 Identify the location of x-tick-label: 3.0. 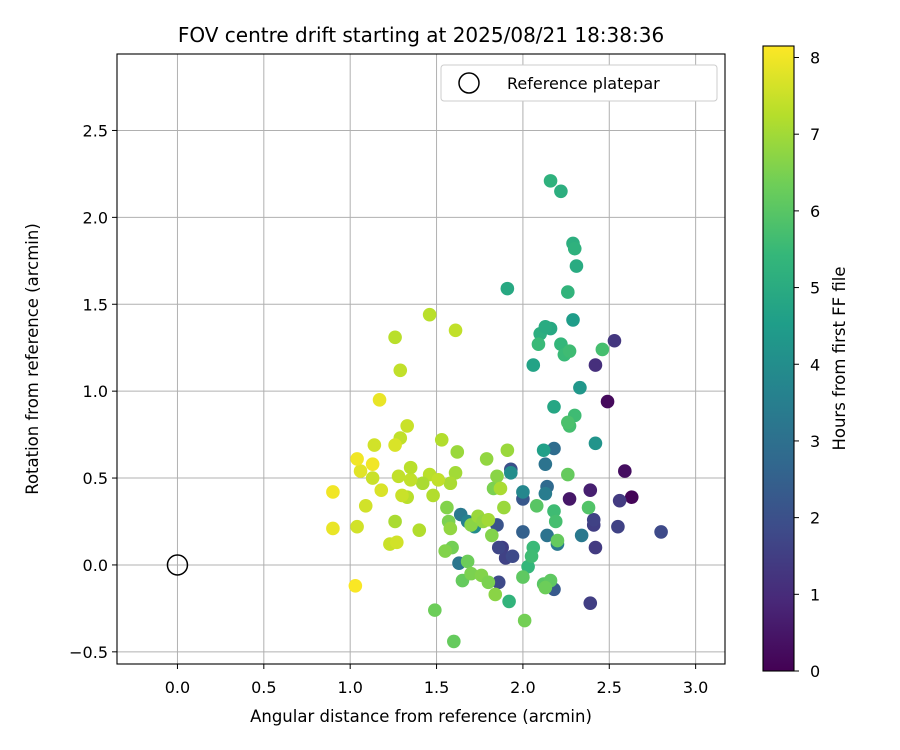
(695, 687).